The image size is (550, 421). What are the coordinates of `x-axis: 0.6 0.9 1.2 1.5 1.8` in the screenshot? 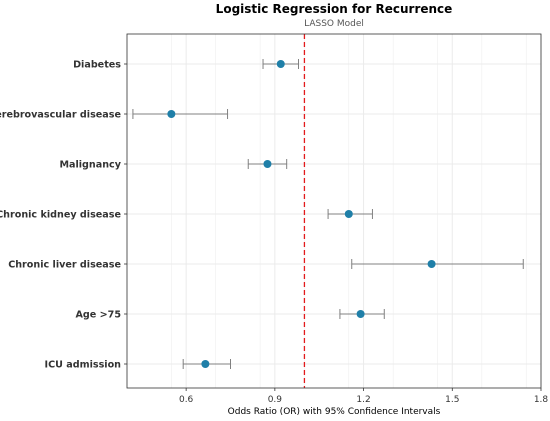 It's located at (363, 396).